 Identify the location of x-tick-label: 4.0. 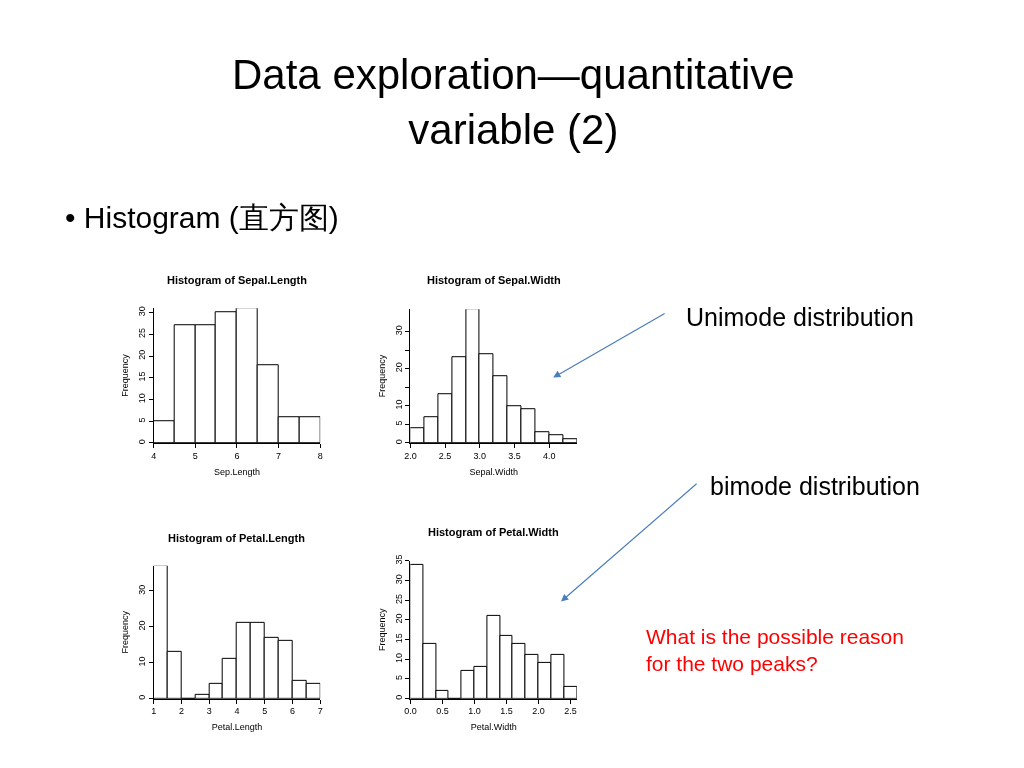
(549, 455).